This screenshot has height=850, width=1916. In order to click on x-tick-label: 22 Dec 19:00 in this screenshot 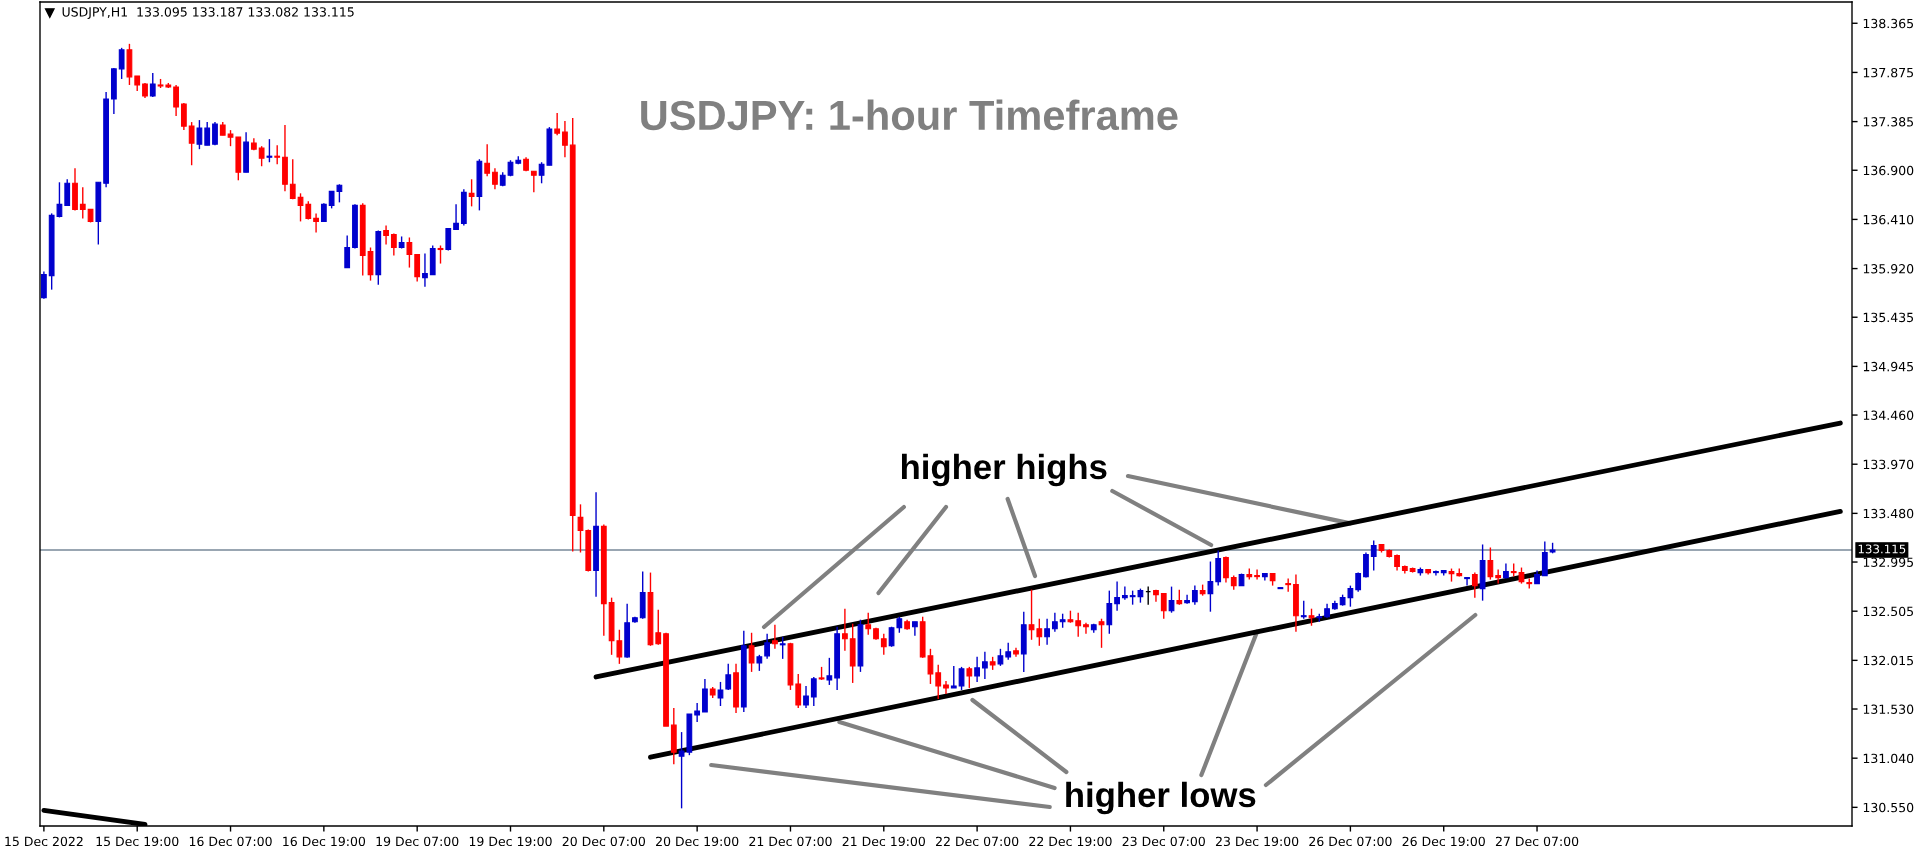, I will do `click(1070, 841)`.